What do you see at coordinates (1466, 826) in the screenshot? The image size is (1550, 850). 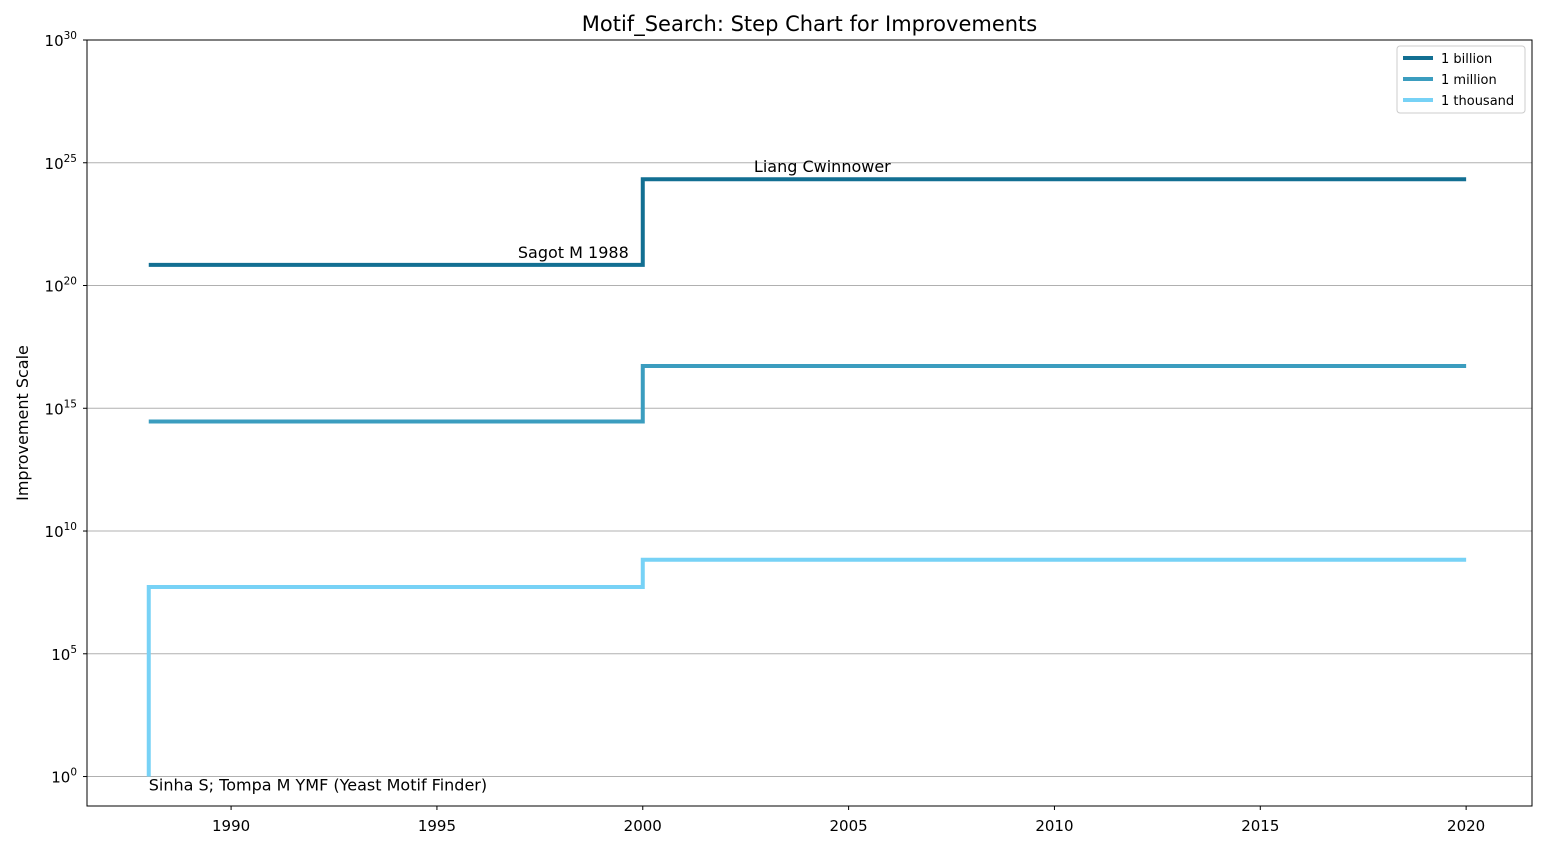 I see `x-tick-label: 2020` at bounding box center [1466, 826].